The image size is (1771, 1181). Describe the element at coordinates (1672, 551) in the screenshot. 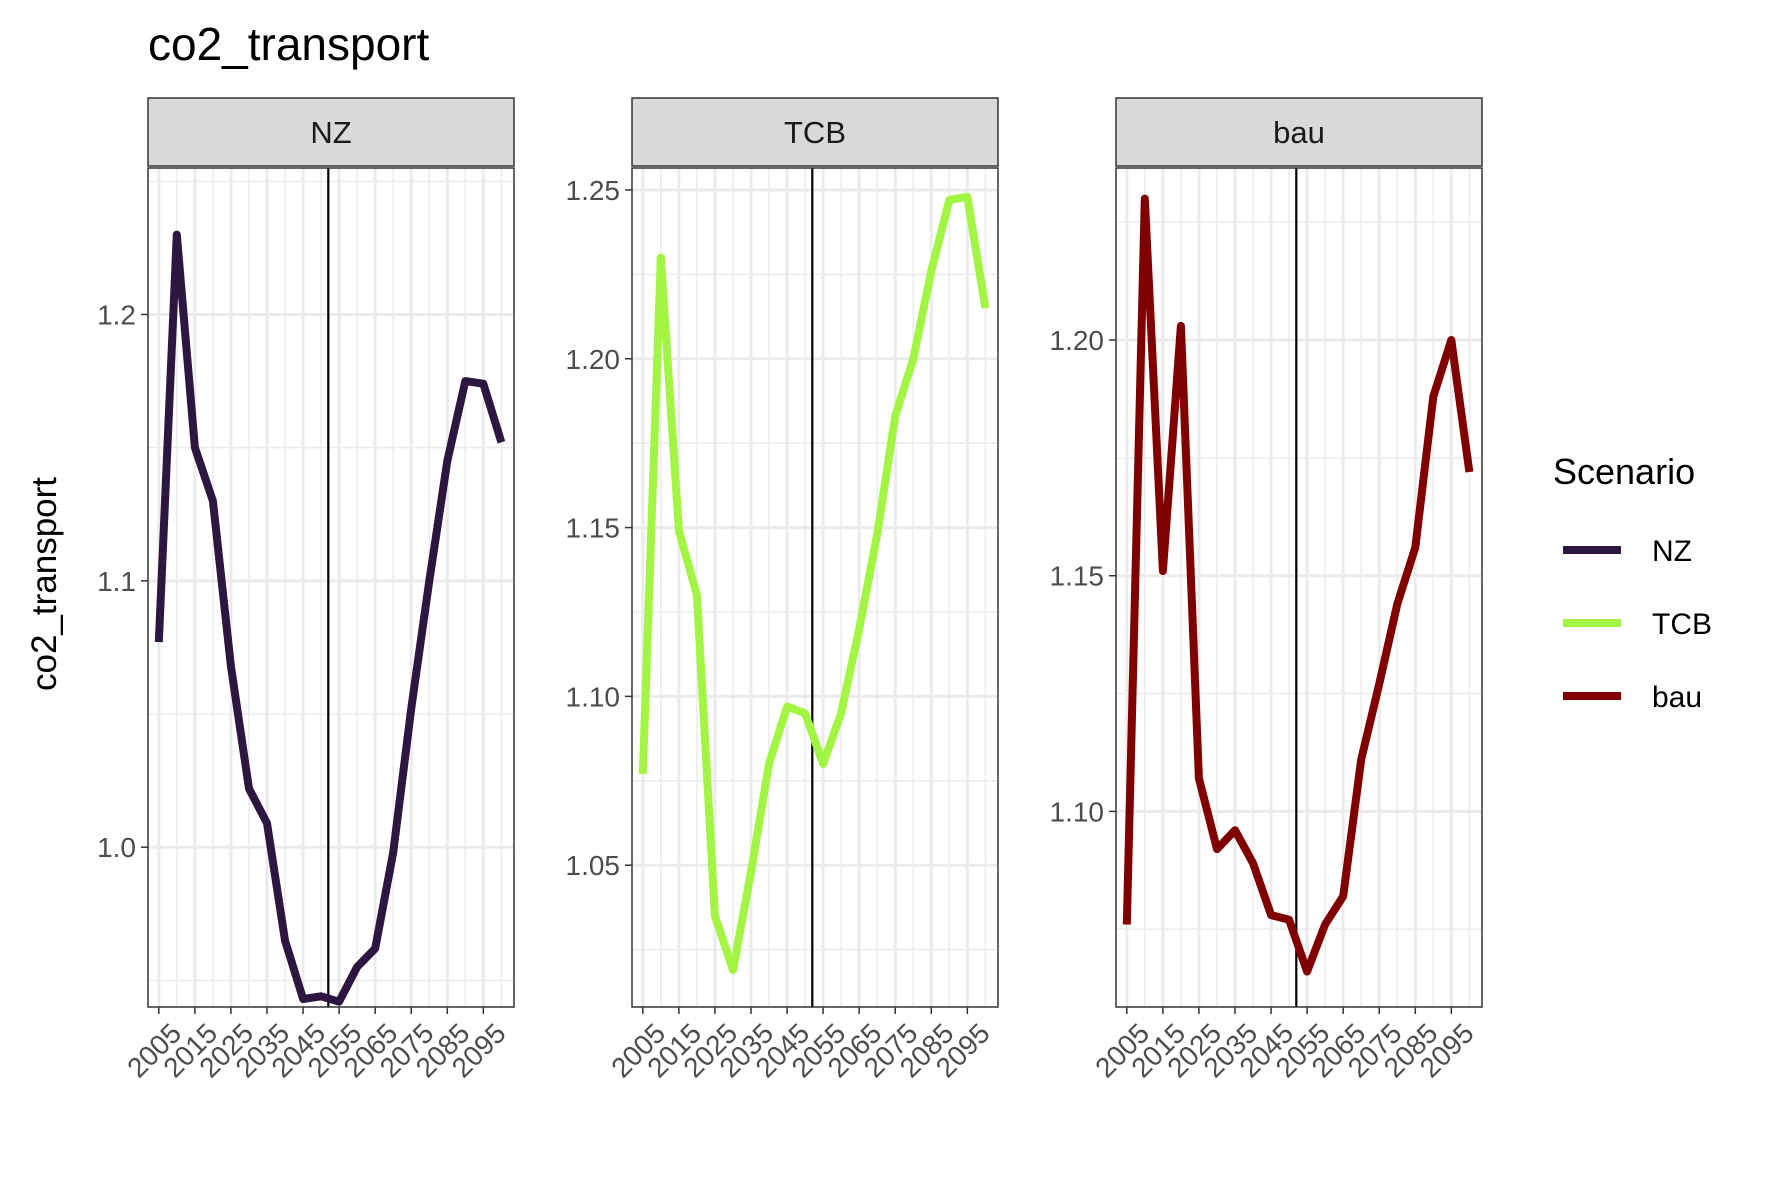

I see `legend-label: NZ` at that location.